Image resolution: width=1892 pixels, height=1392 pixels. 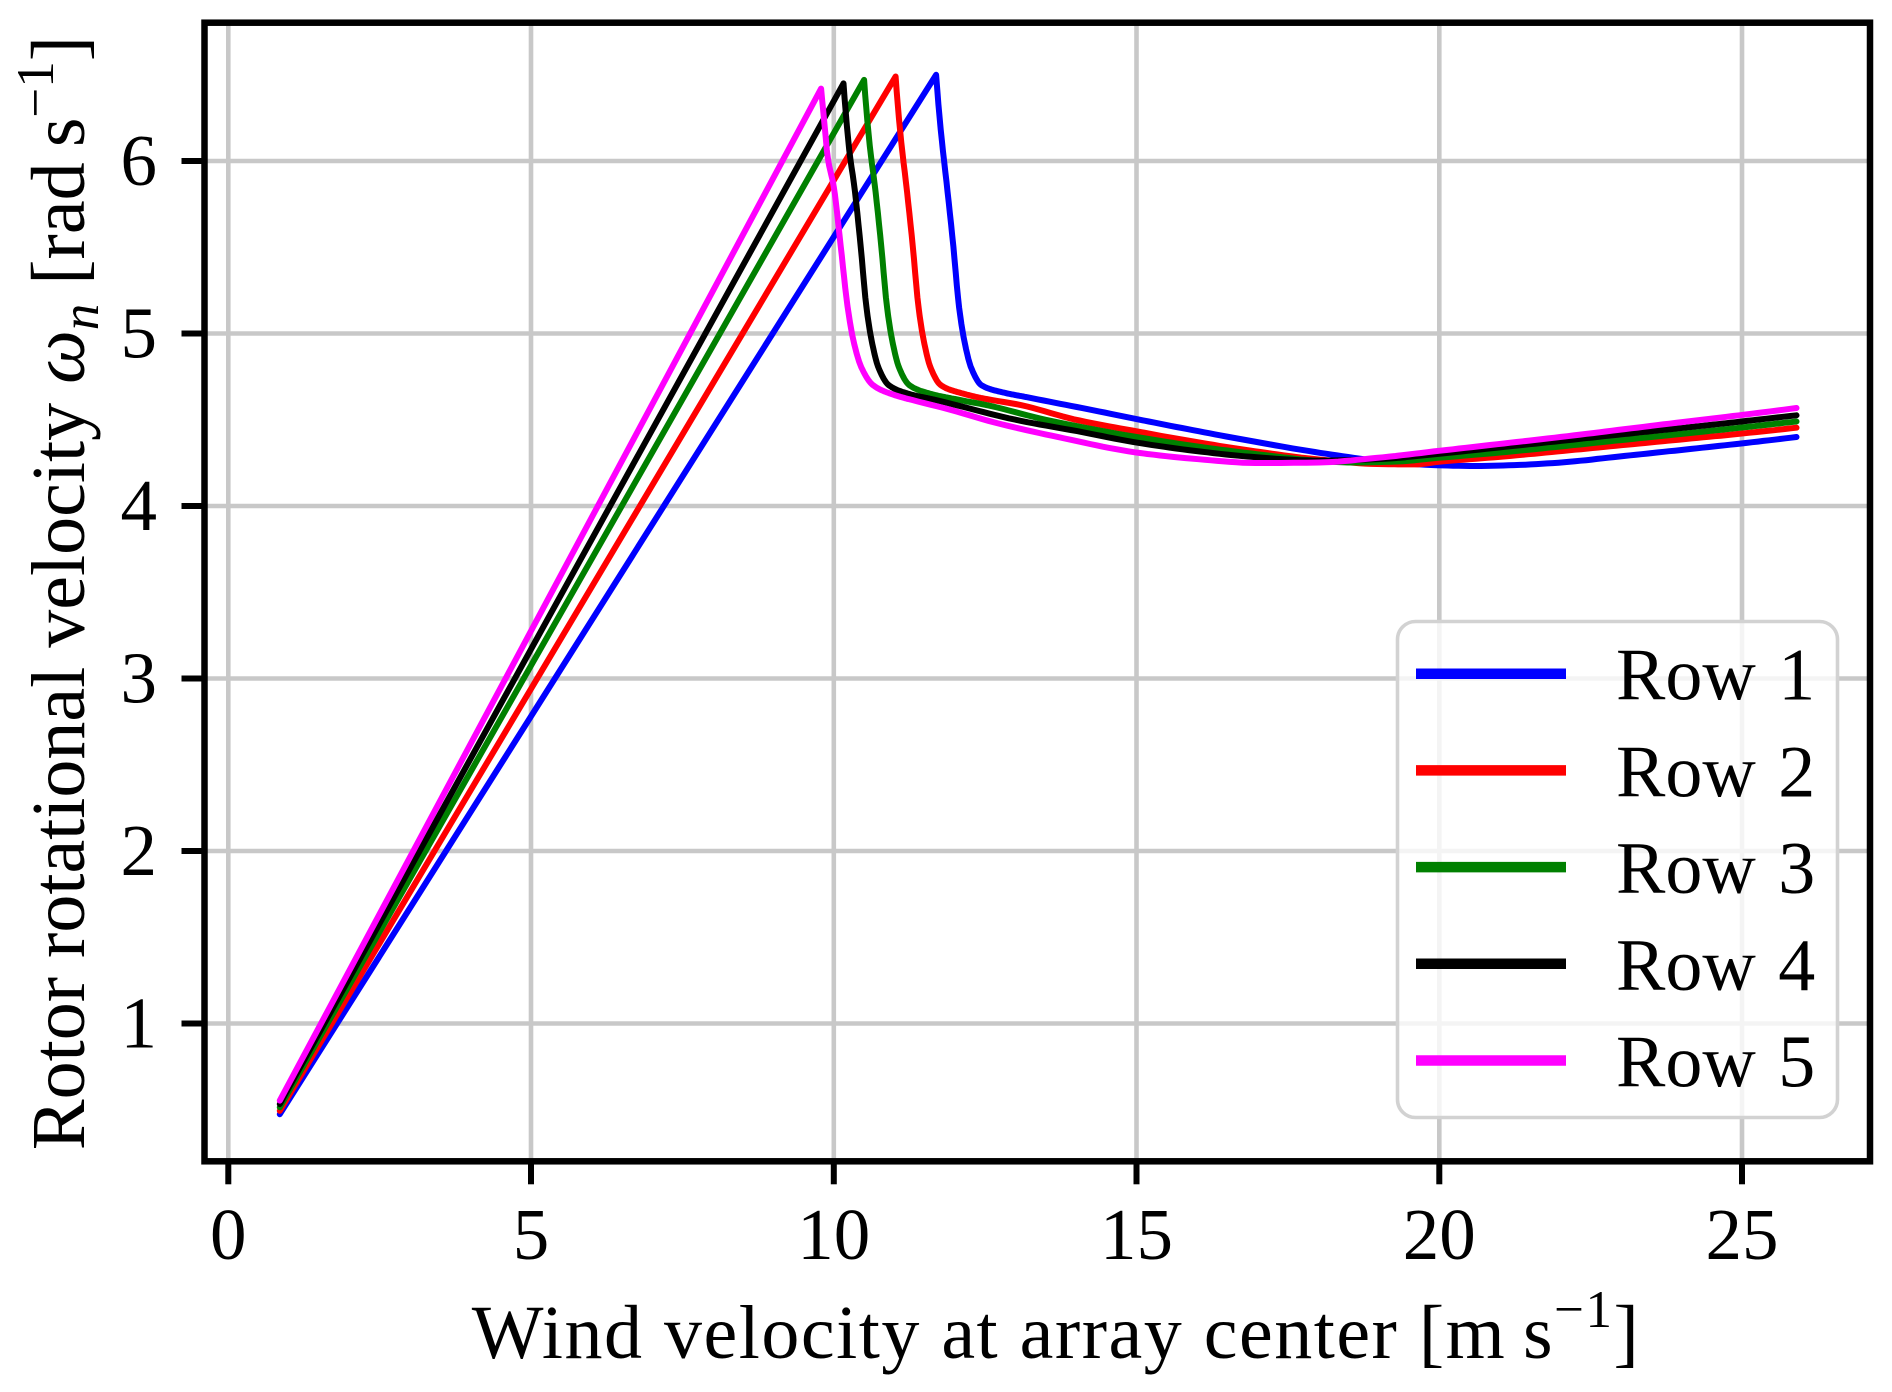 I want to click on svg-text: 0, so click(x=228, y=1234).